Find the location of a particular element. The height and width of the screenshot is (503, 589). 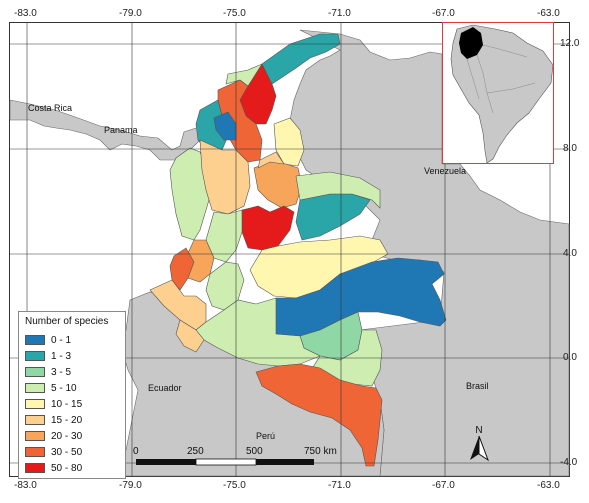

region-caqueta is located at coordinates (258, 332).